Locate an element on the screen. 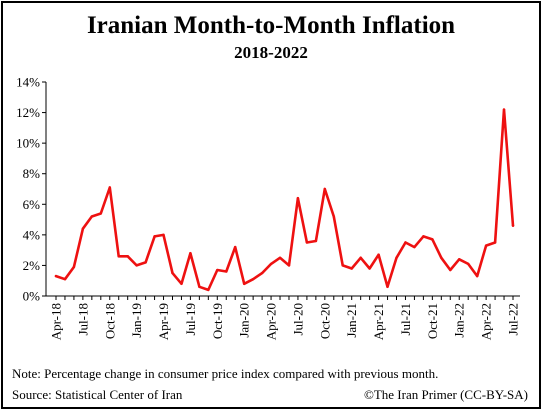 This screenshot has width=542, height=410. y-tick-label: 4% is located at coordinates (32, 234).